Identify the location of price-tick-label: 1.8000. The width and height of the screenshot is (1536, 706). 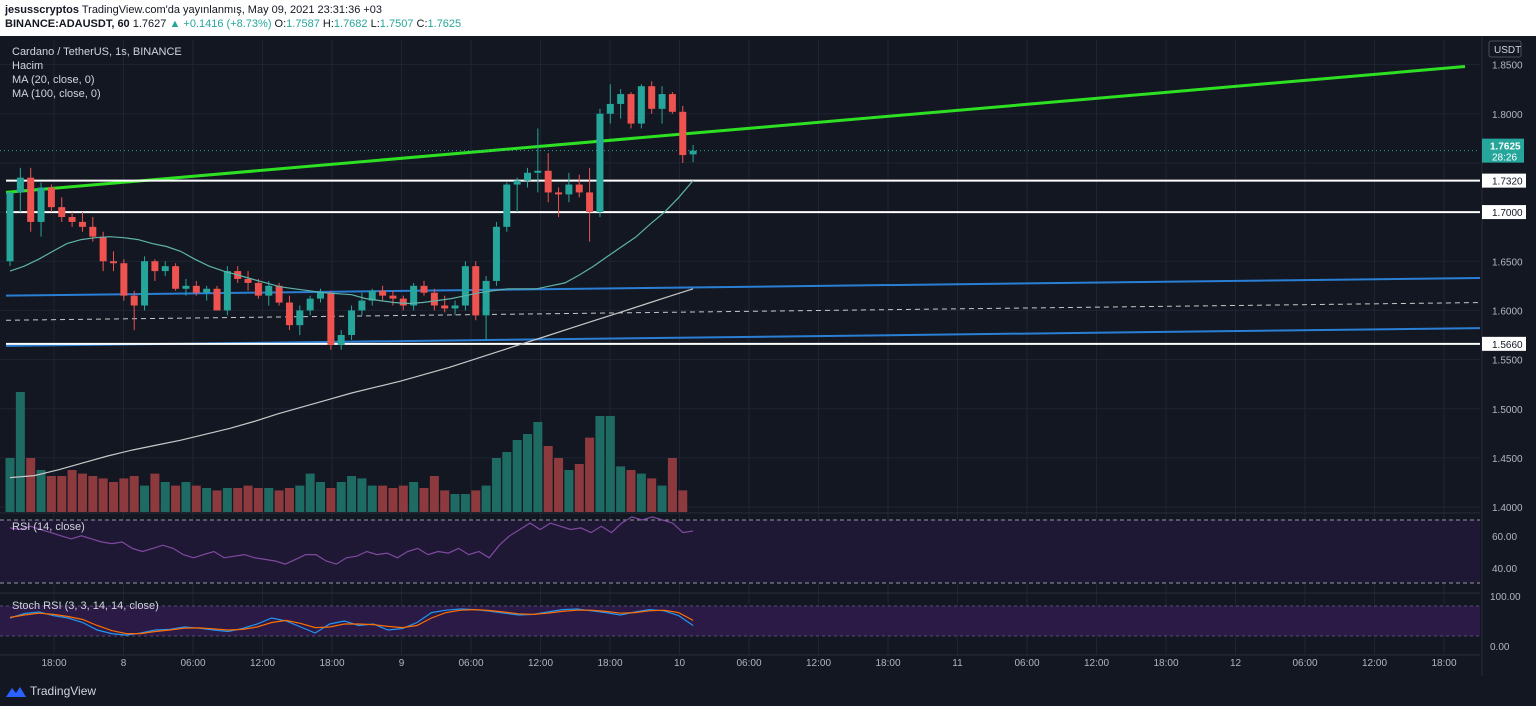
(1507, 115).